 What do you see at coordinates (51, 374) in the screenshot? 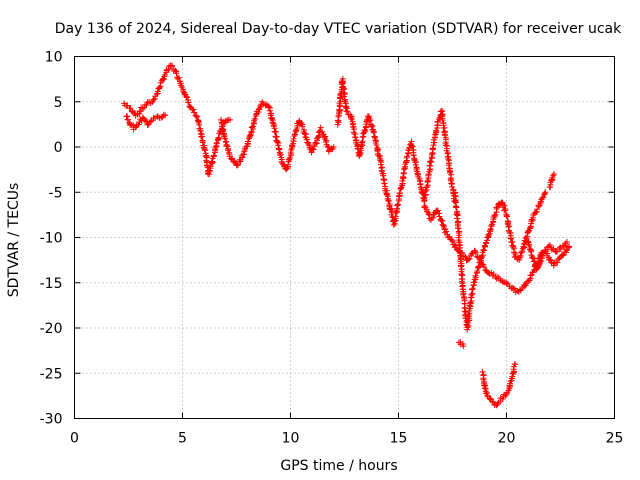
I see `y-tick-label: -25` at bounding box center [51, 374].